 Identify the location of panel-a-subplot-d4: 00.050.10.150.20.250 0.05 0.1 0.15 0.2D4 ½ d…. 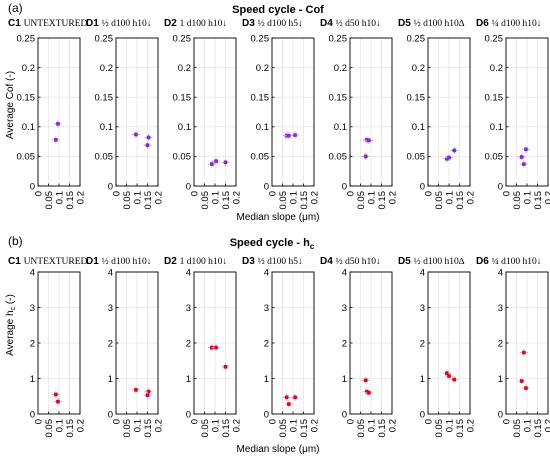
(359, 114).